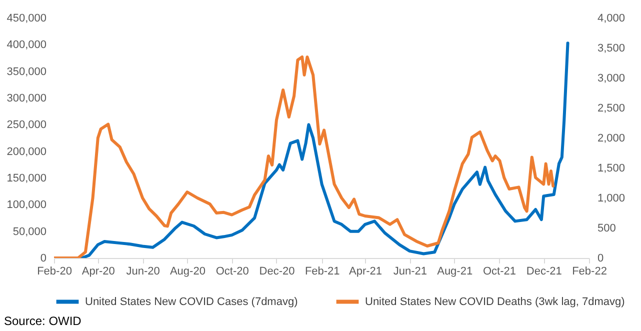 This screenshot has height=331, width=641. What do you see at coordinates (43, 321) in the screenshot?
I see `source-note: Source: OWID` at bounding box center [43, 321].